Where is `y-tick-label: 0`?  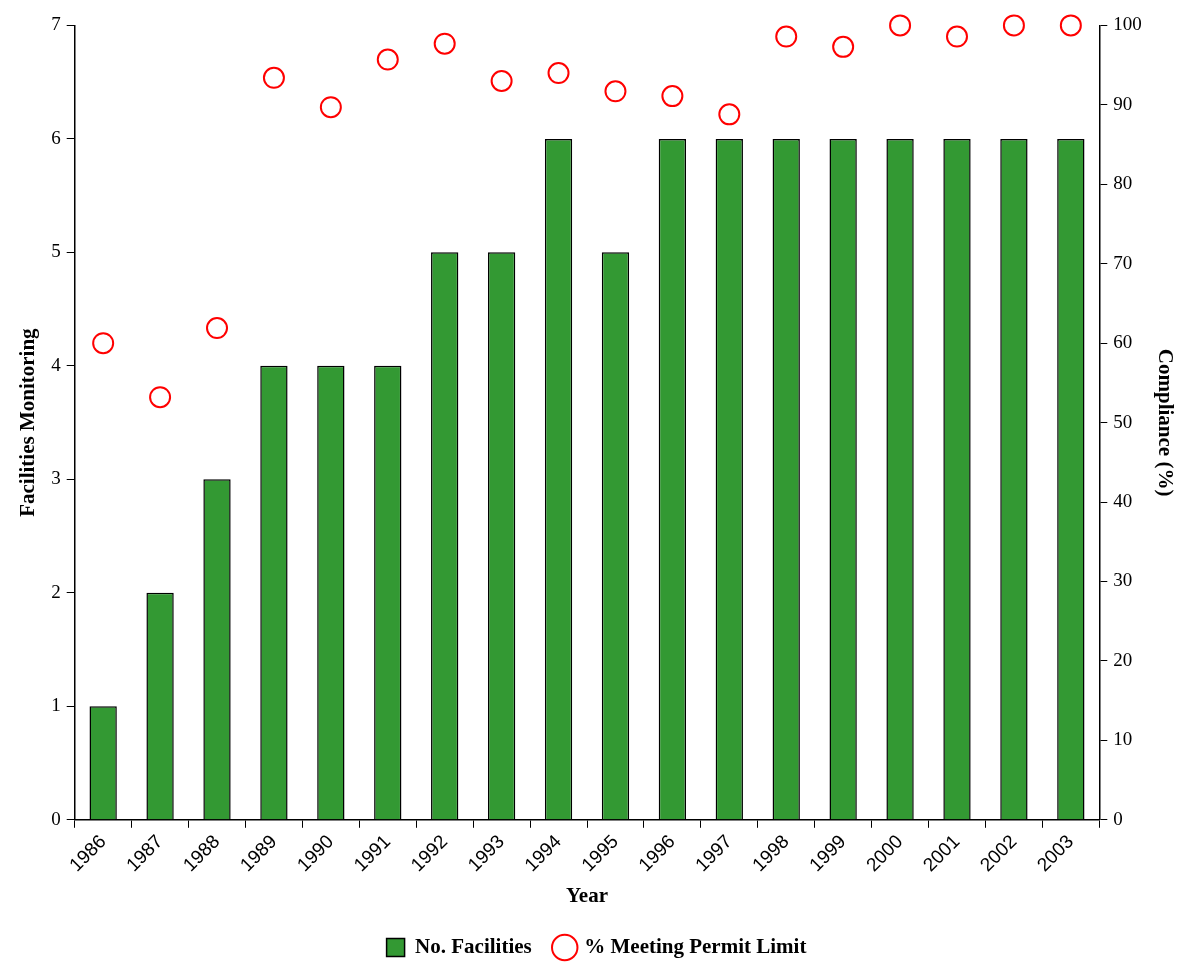 y-tick-label: 0 is located at coordinates (56, 818).